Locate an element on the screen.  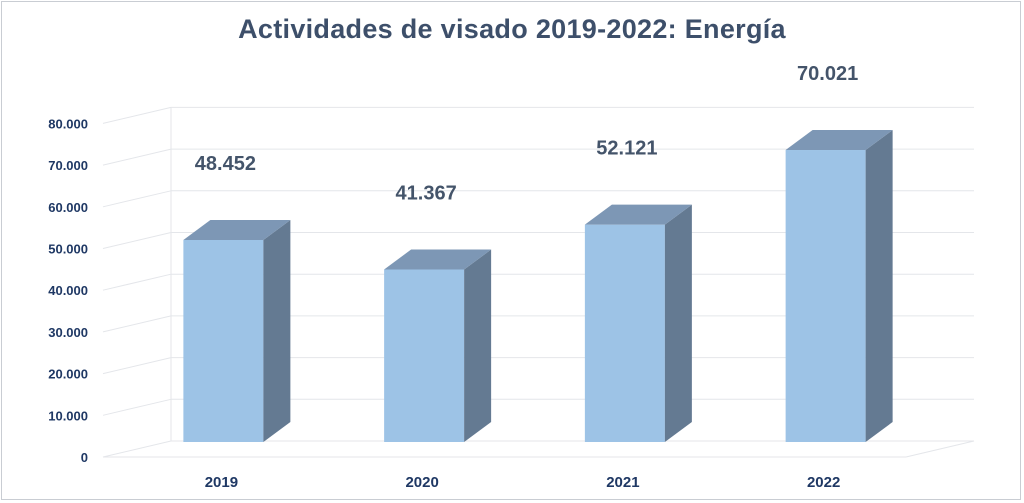
y-tick-label: 0 is located at coordinates (84, 457).